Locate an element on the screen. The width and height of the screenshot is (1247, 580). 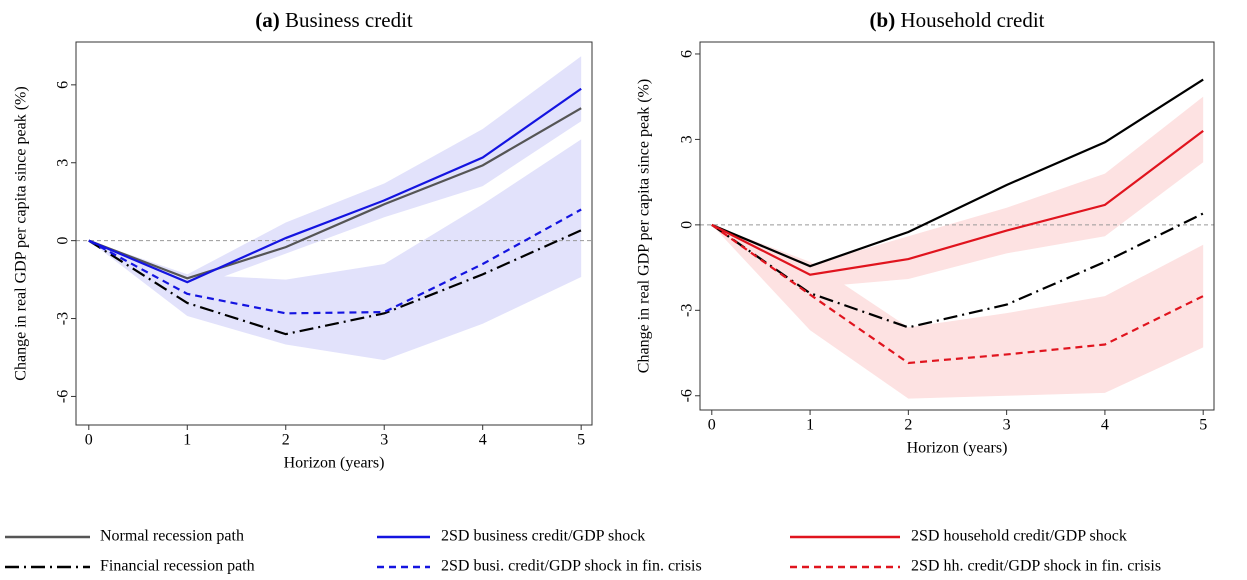
title-text: Household credit is located at coordinates (972, 20).